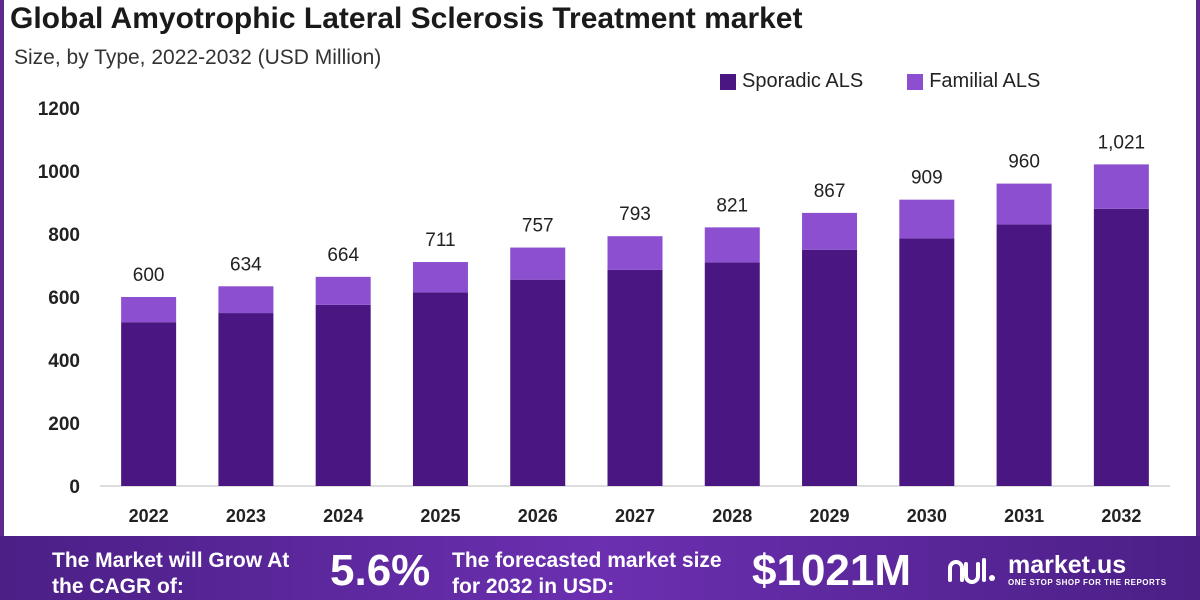 The image size is (1200, 600). I want to click on x-tick-label: 2031, so click(1024, 516).